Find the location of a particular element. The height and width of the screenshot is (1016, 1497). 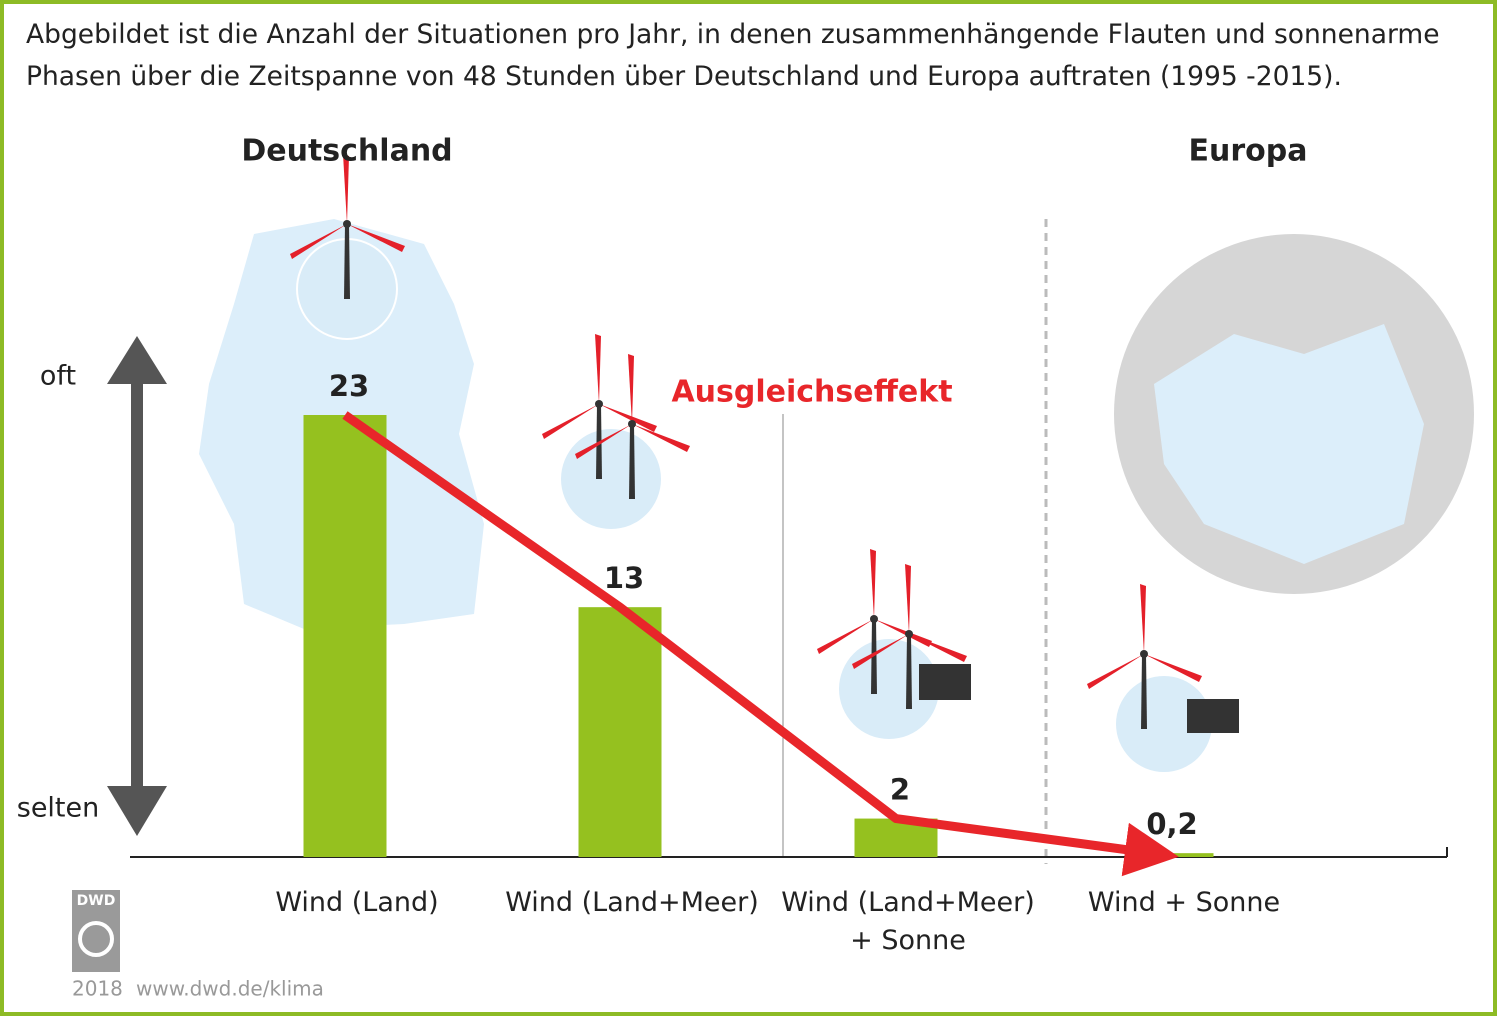

x-tick-label: Wind + Sonne is located at coordinates (1184, 902).